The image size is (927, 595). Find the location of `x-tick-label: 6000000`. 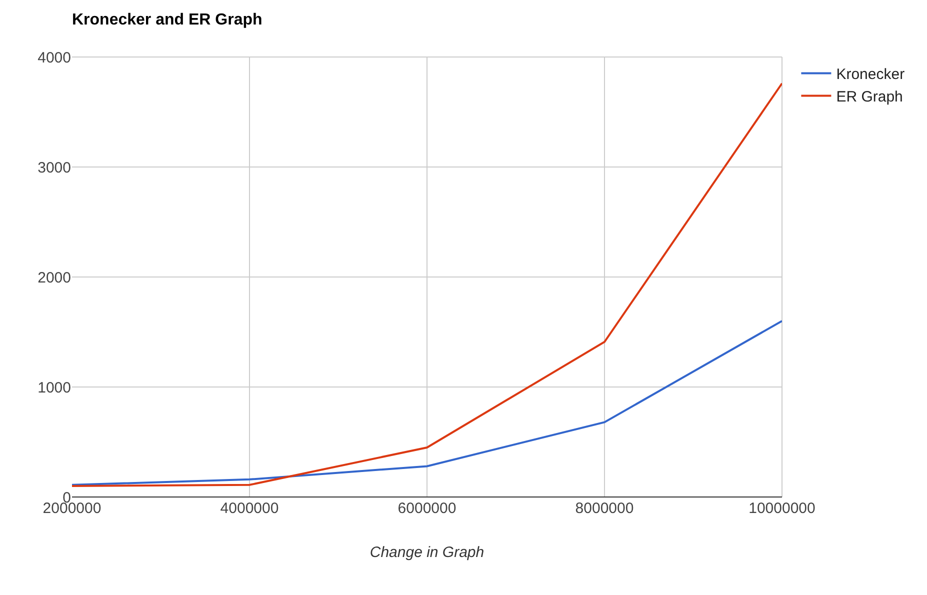

x-tick-label: 6000000 is located at coordinates (427, 508).